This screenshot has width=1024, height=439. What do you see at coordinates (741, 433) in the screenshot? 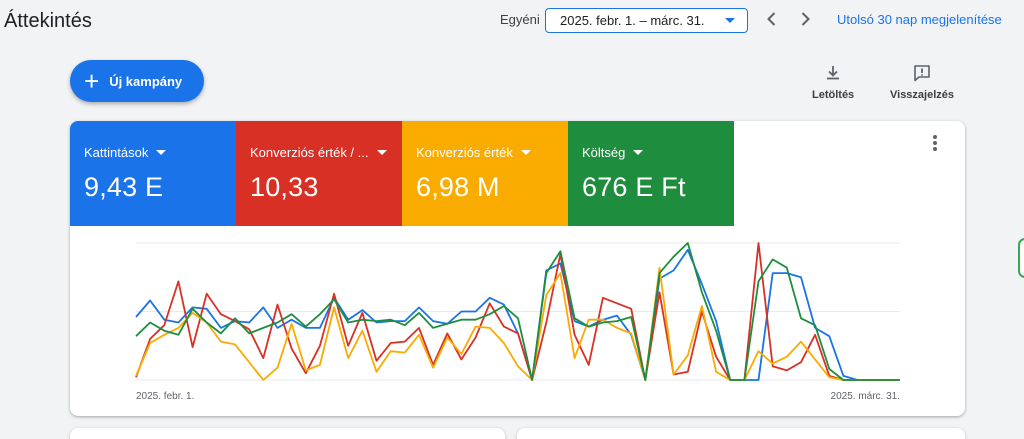
I see `bottom-card-right` at bounding box center [741, 433].